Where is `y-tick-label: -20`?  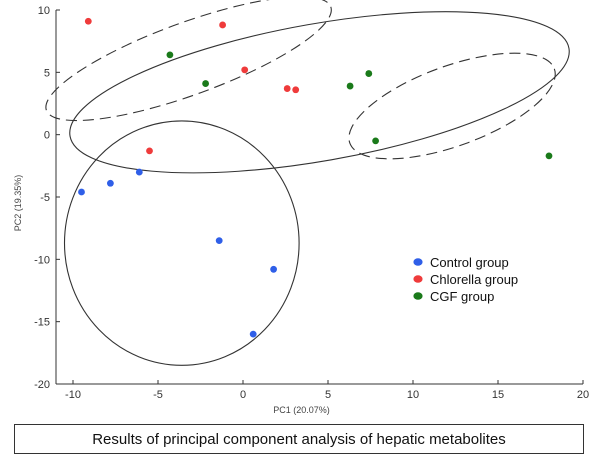
y-tick-label: -20 is located at coordinates (42, 385).